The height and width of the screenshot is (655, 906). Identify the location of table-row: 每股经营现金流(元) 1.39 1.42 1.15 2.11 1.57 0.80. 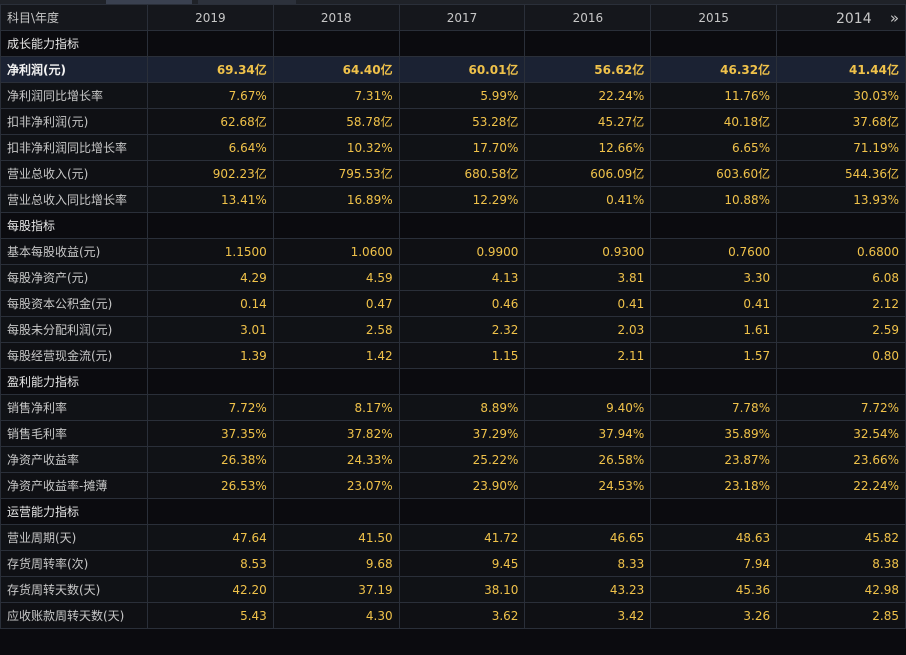
(453, 355).